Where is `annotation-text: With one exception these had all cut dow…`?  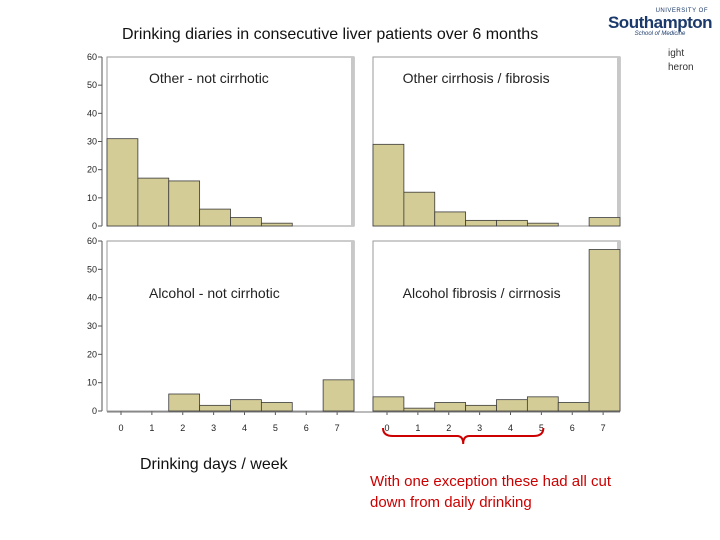 annotation-text: With one exception these had all cut dow… is located at coordinates (490, 492).